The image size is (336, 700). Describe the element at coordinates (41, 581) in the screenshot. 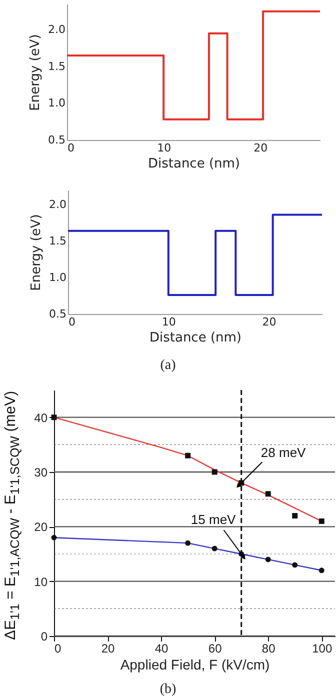

I see `y-tick-label: 10` at that location.